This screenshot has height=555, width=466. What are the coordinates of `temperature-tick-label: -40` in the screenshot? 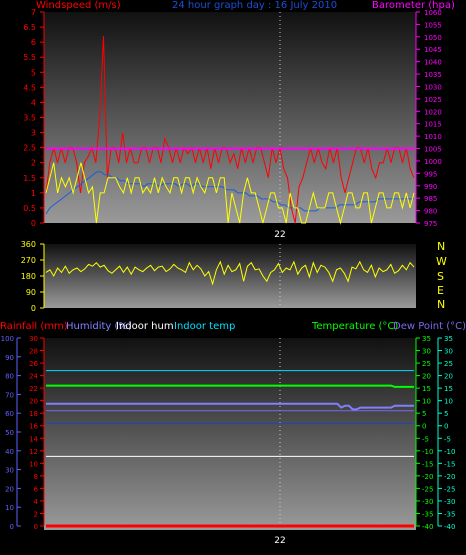 It's located at (427, 527).